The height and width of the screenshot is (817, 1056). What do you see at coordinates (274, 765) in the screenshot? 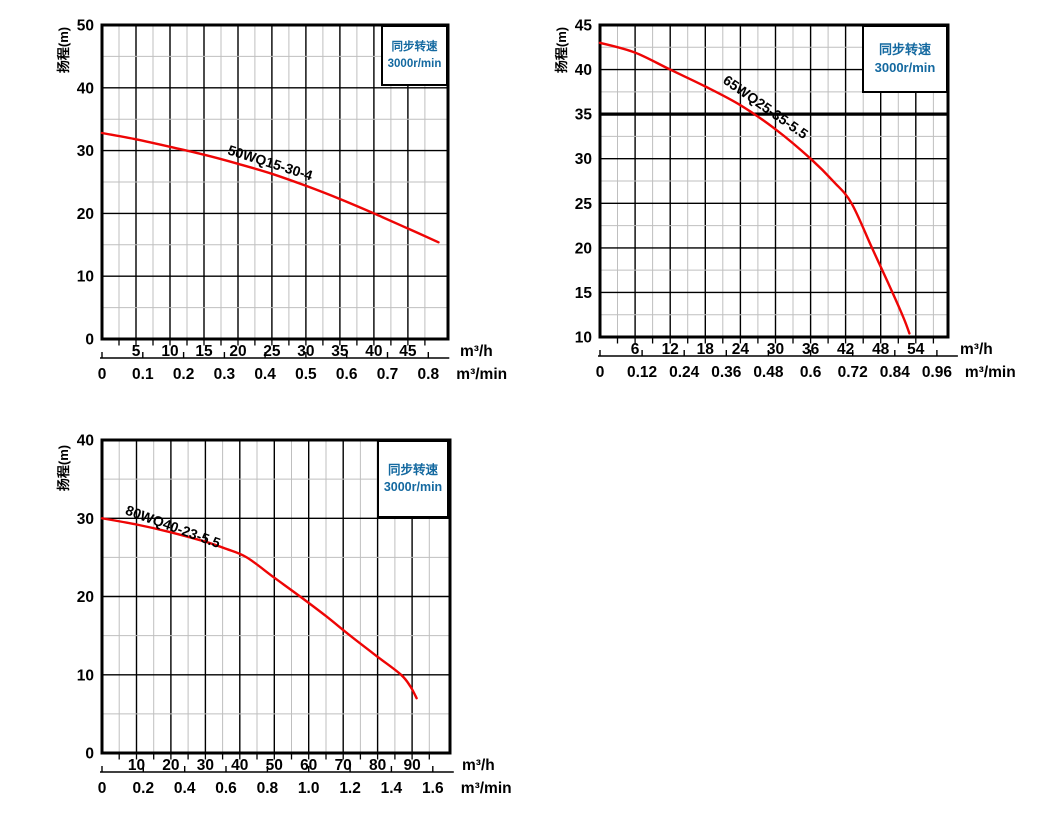
I see `x-tick-label: 50` at bounding box center [274, 765].